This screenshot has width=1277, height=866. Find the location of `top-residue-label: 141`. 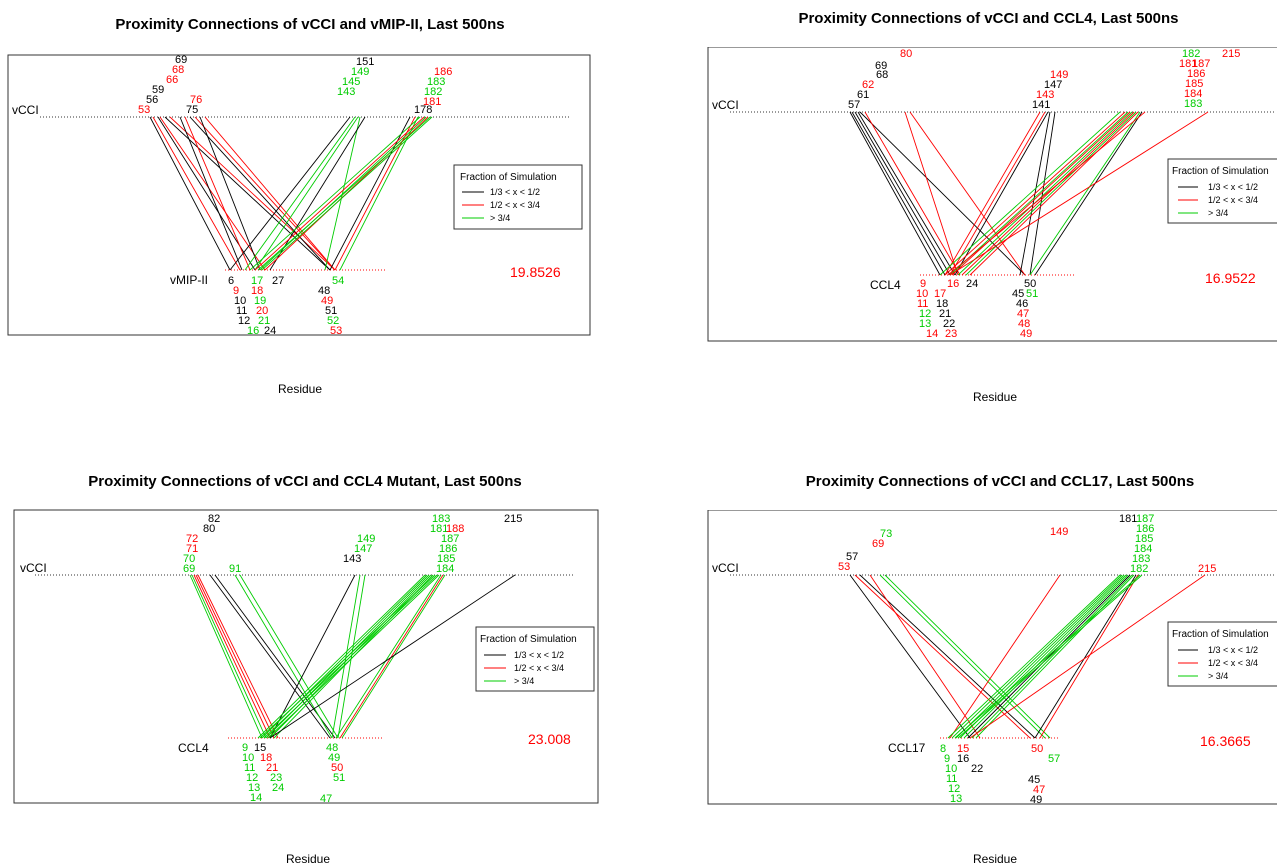

top-residue-label: 141 is located at coordinates (1041, 105).